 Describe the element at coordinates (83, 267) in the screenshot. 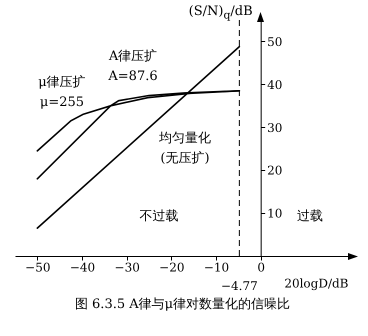

I see `x-tick-label: −40` at that location.